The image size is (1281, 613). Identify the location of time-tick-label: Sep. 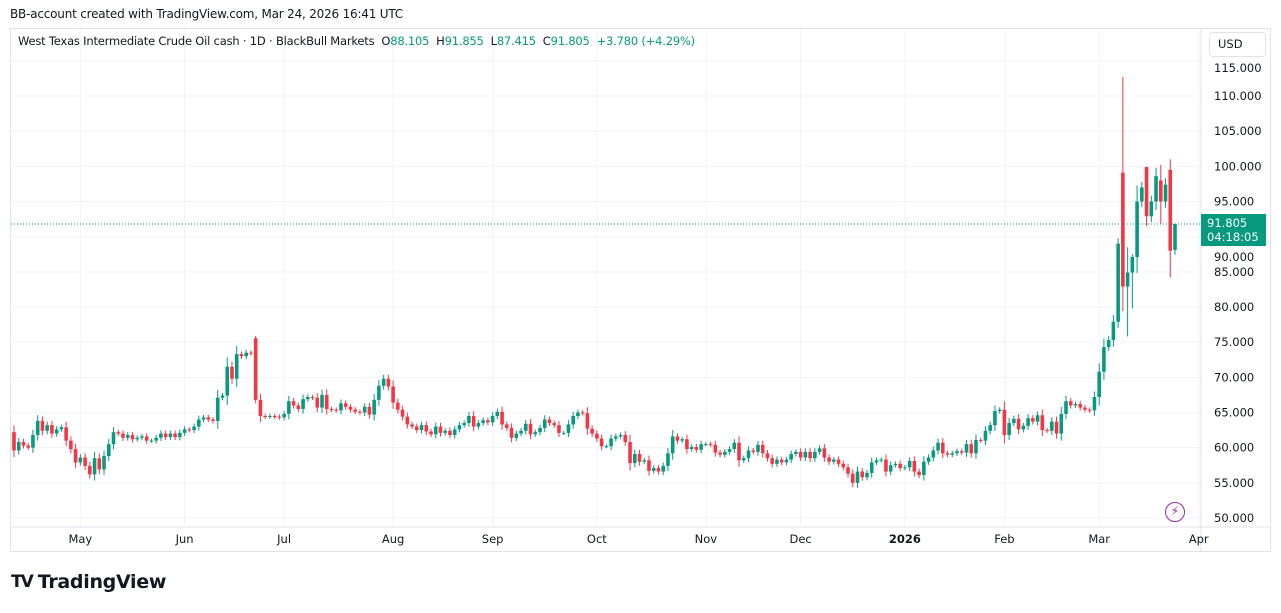
(493, 539).